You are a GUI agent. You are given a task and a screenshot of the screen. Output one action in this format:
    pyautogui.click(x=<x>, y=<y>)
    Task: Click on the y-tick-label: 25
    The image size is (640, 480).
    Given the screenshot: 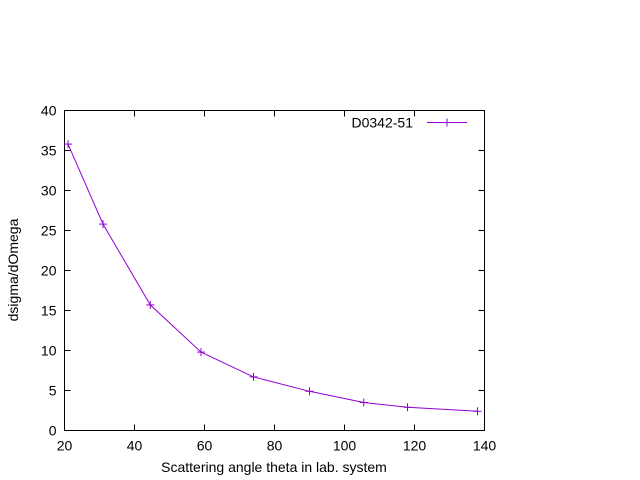 What is the action you would take?
    pyautogui.click(x=49, y=231)
    